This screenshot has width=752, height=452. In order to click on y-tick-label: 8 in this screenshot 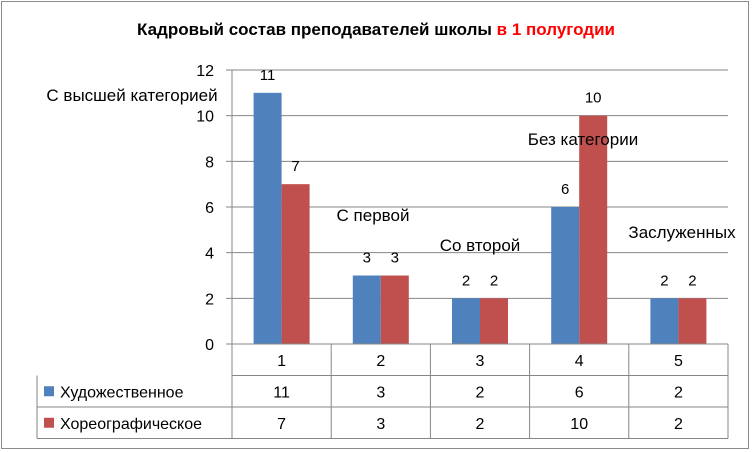, I will do `click(209, 162)`.